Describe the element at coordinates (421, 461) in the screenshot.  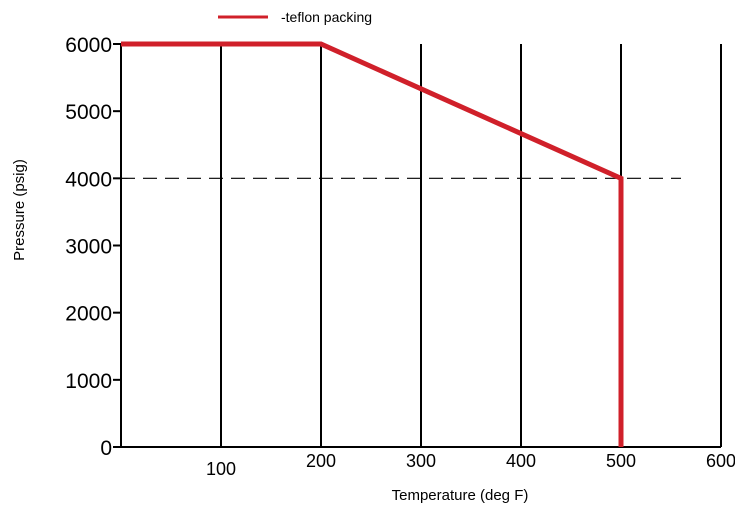
I see `x-tick-label-300: 300` at that location.